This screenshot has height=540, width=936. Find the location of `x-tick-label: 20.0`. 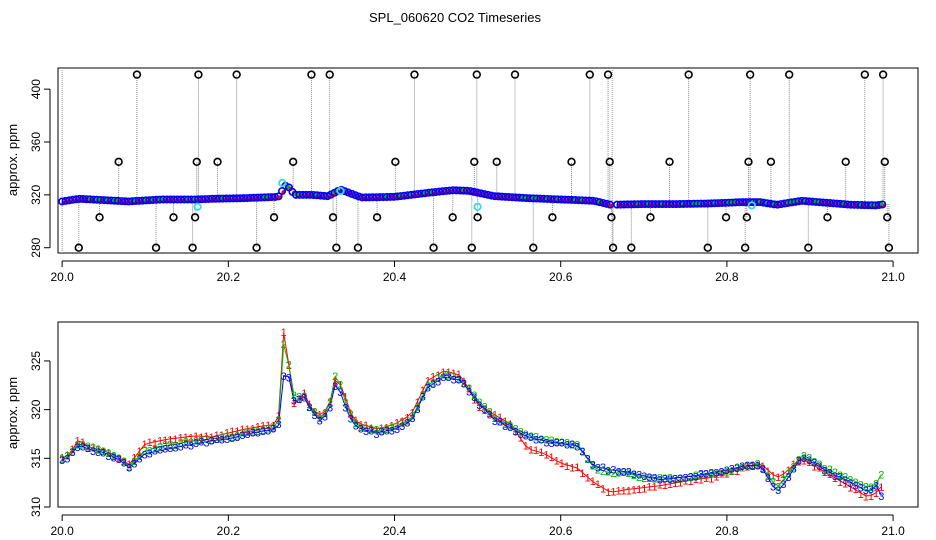

x-tick-label: 20.0 is located at coordinates (62, 531).